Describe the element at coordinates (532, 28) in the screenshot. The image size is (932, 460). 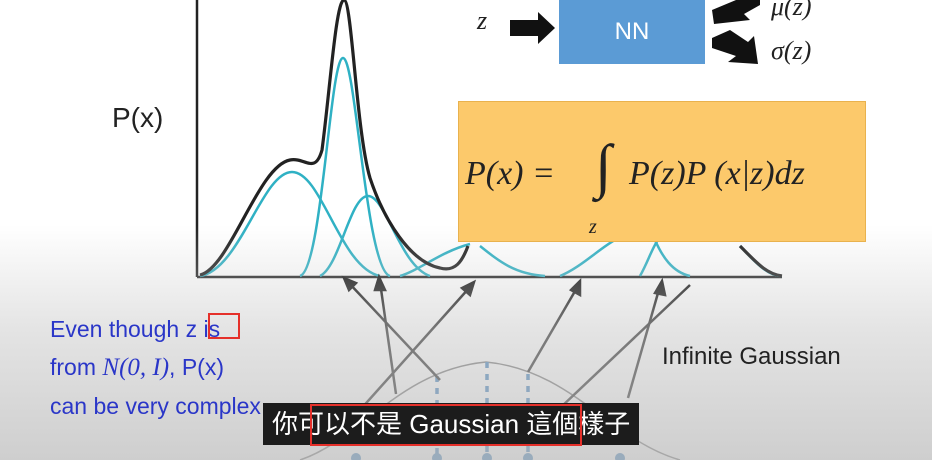
I see `input-arrow` at that location.